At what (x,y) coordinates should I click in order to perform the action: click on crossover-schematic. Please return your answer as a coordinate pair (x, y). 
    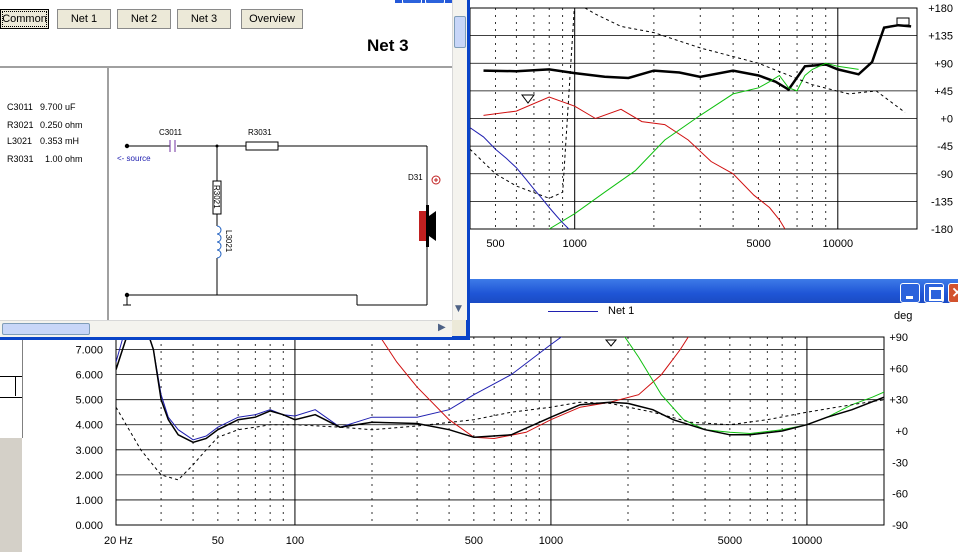
    Looking at the image, I should click on (282, 223).